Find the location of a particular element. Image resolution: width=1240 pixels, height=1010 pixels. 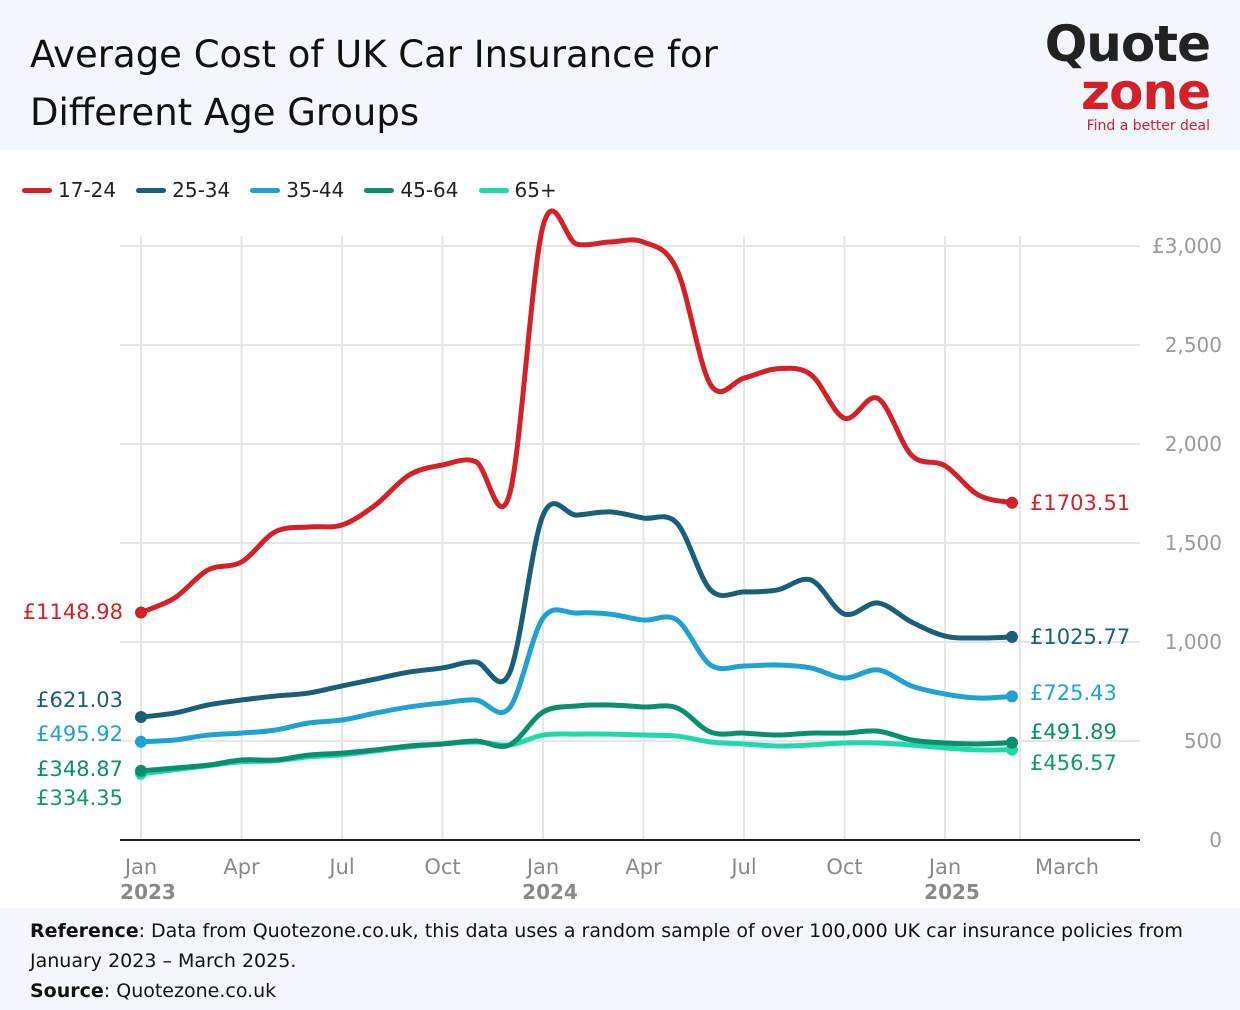

y-tick-label: £3,000 is located at coordinates (1187, 246).